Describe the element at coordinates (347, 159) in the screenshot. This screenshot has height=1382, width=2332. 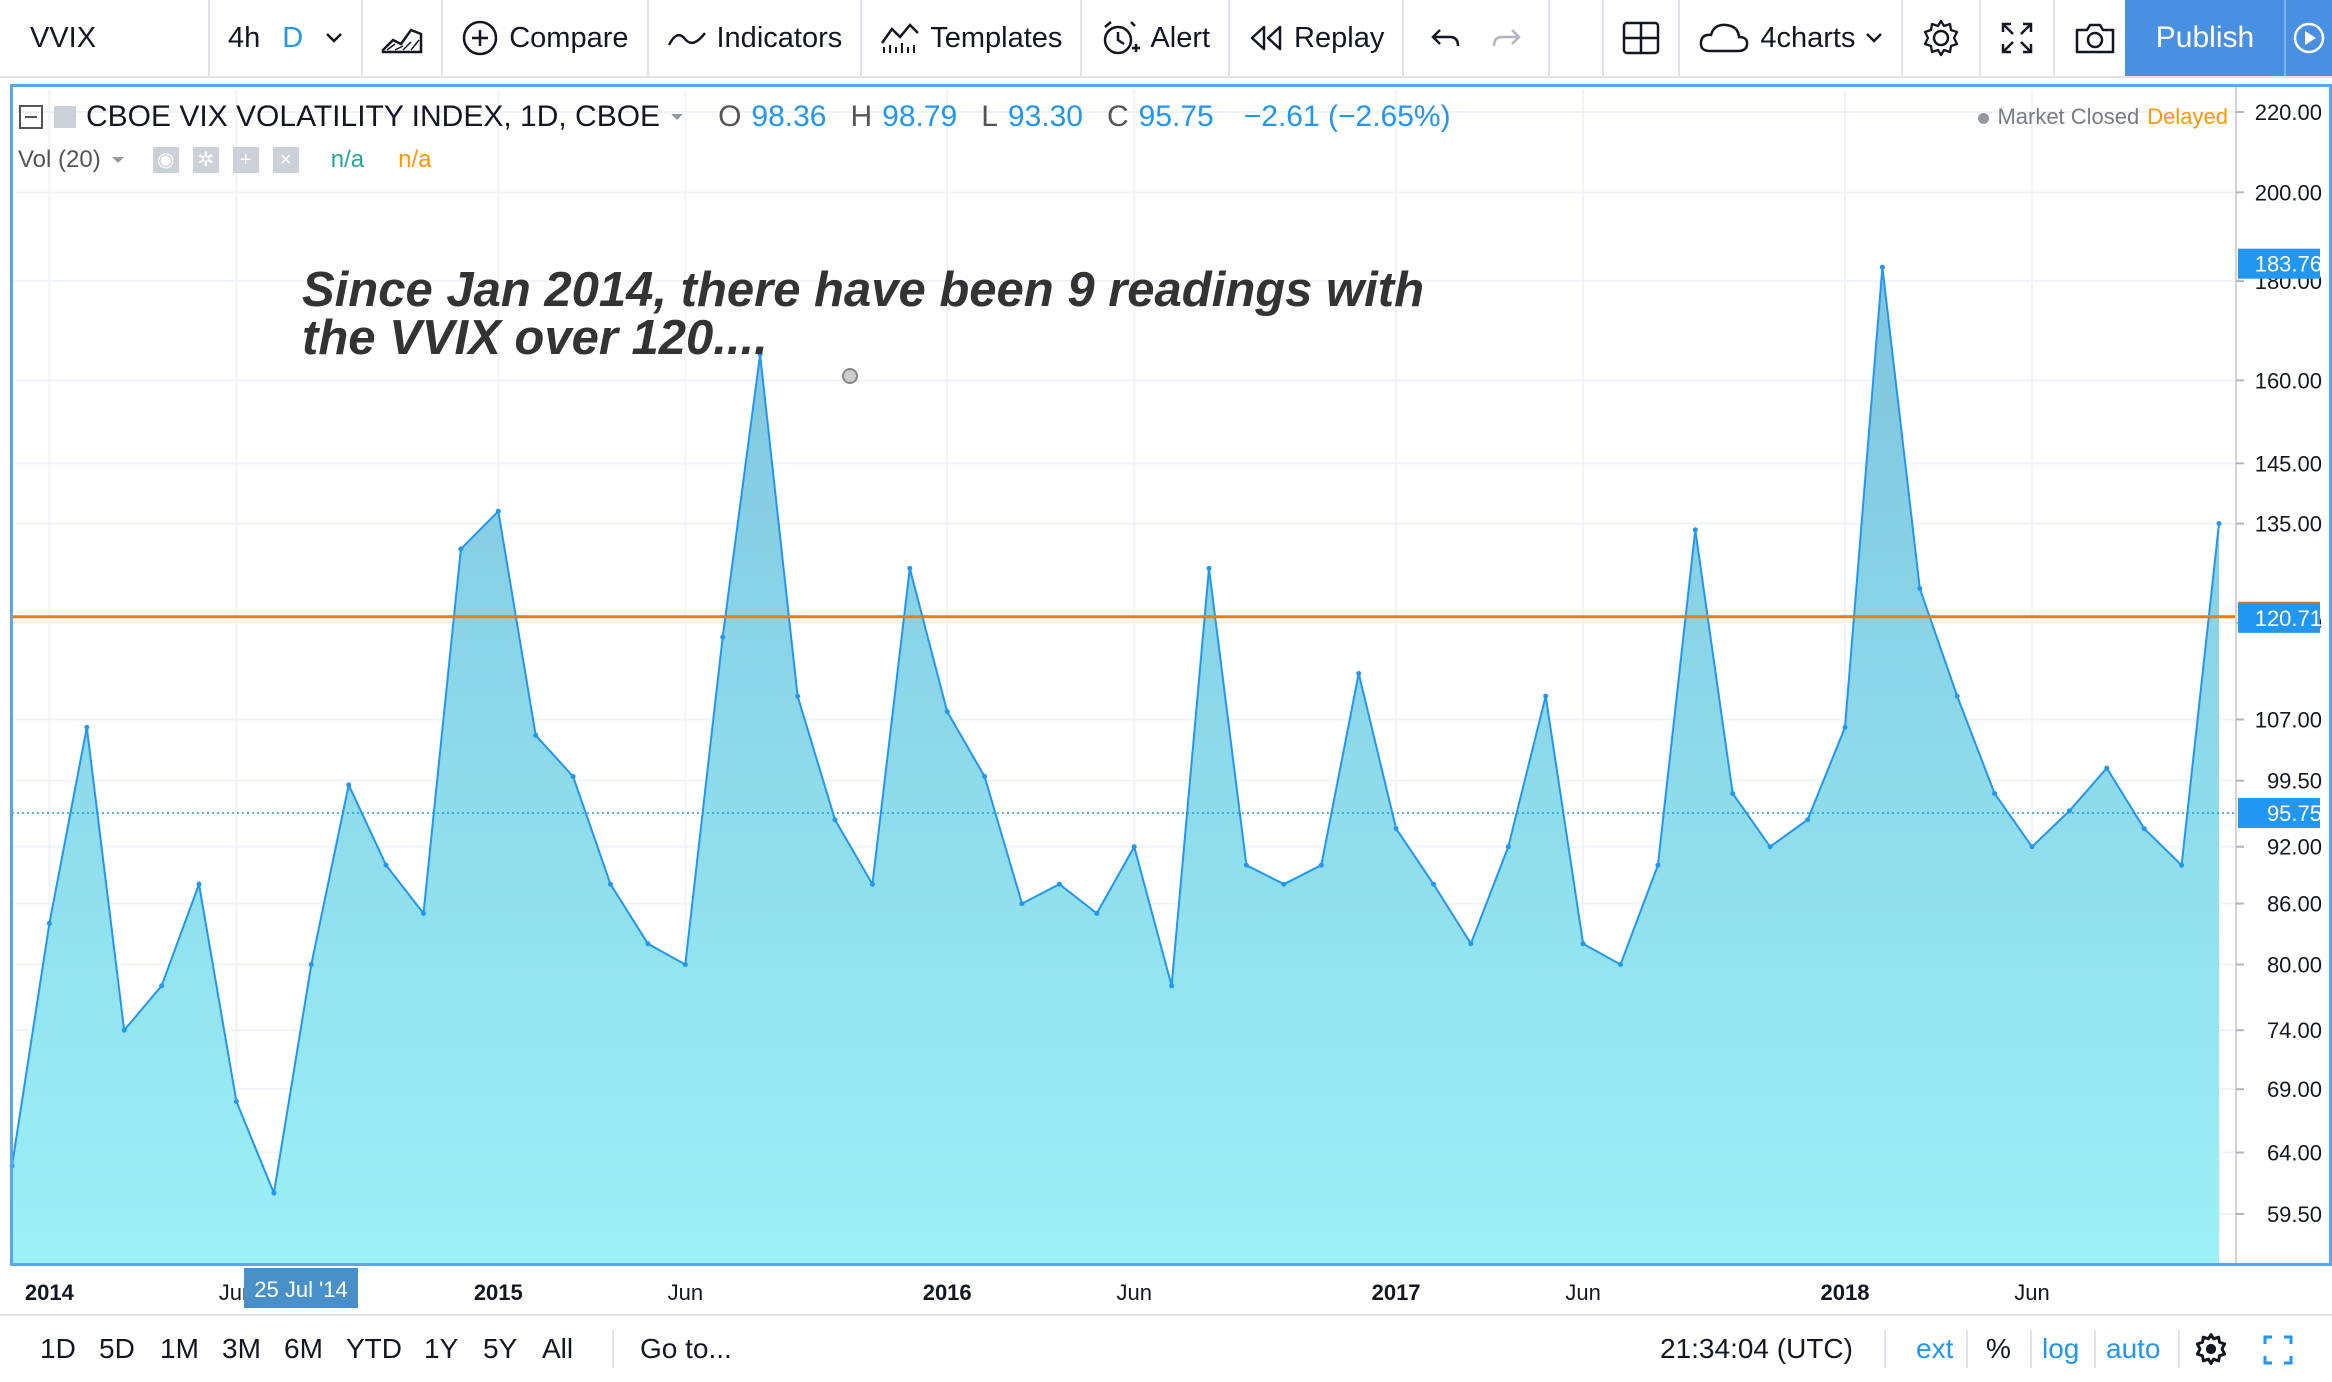
I see `volume-value: n/a` at that location.